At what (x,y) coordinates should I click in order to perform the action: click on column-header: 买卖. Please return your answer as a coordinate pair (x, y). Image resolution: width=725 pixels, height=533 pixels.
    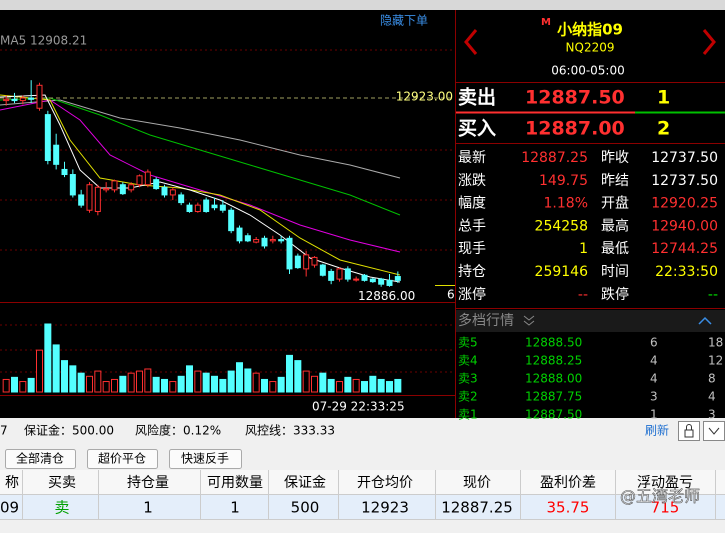
    Looking at the image, I should click on (62, 483).